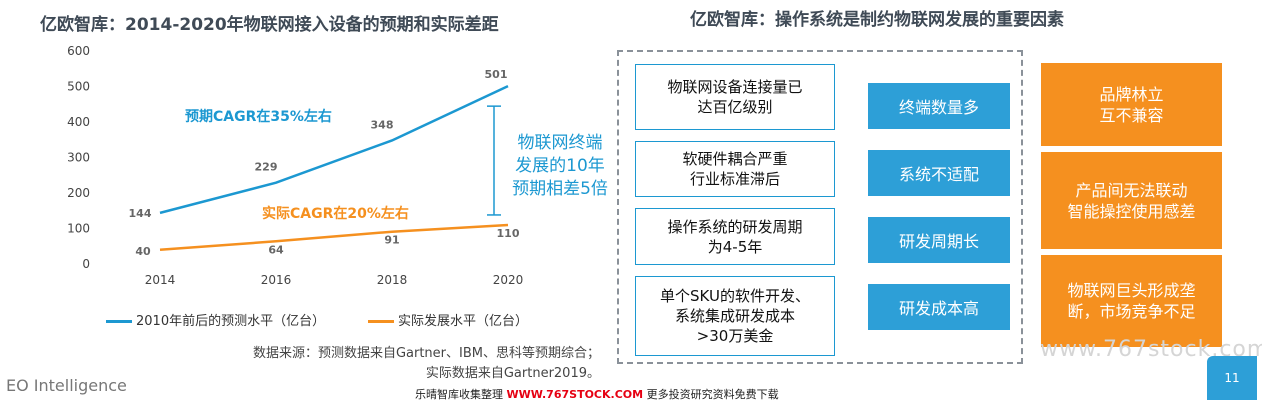 The image size is (1262, 402). What do you see at coordinates (461, 394) in the screenshot?
I see `bottom-banner-pre: 乐晴智库收集整理` at bounding box center [461, 394].